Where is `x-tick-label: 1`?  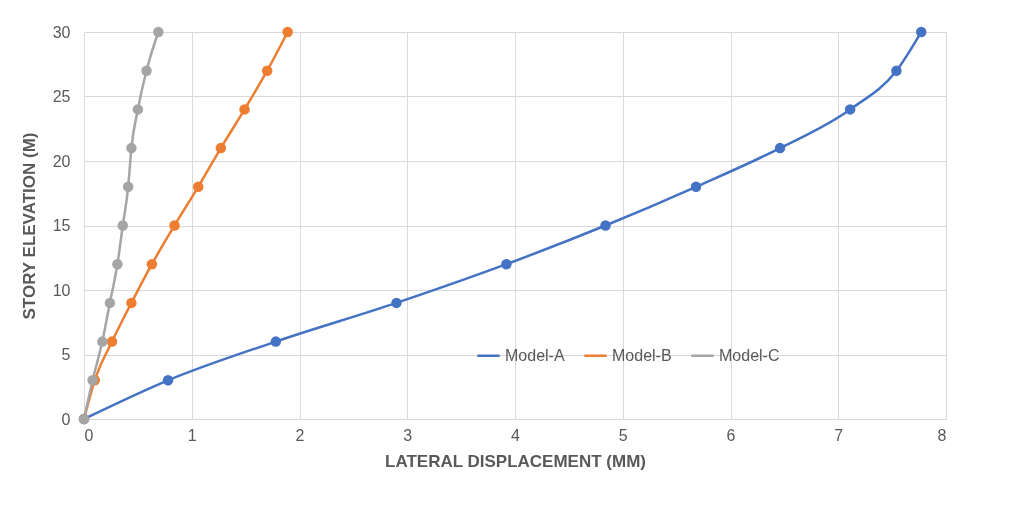
x-tick-label: 1 is located at coordinates (192, 435).